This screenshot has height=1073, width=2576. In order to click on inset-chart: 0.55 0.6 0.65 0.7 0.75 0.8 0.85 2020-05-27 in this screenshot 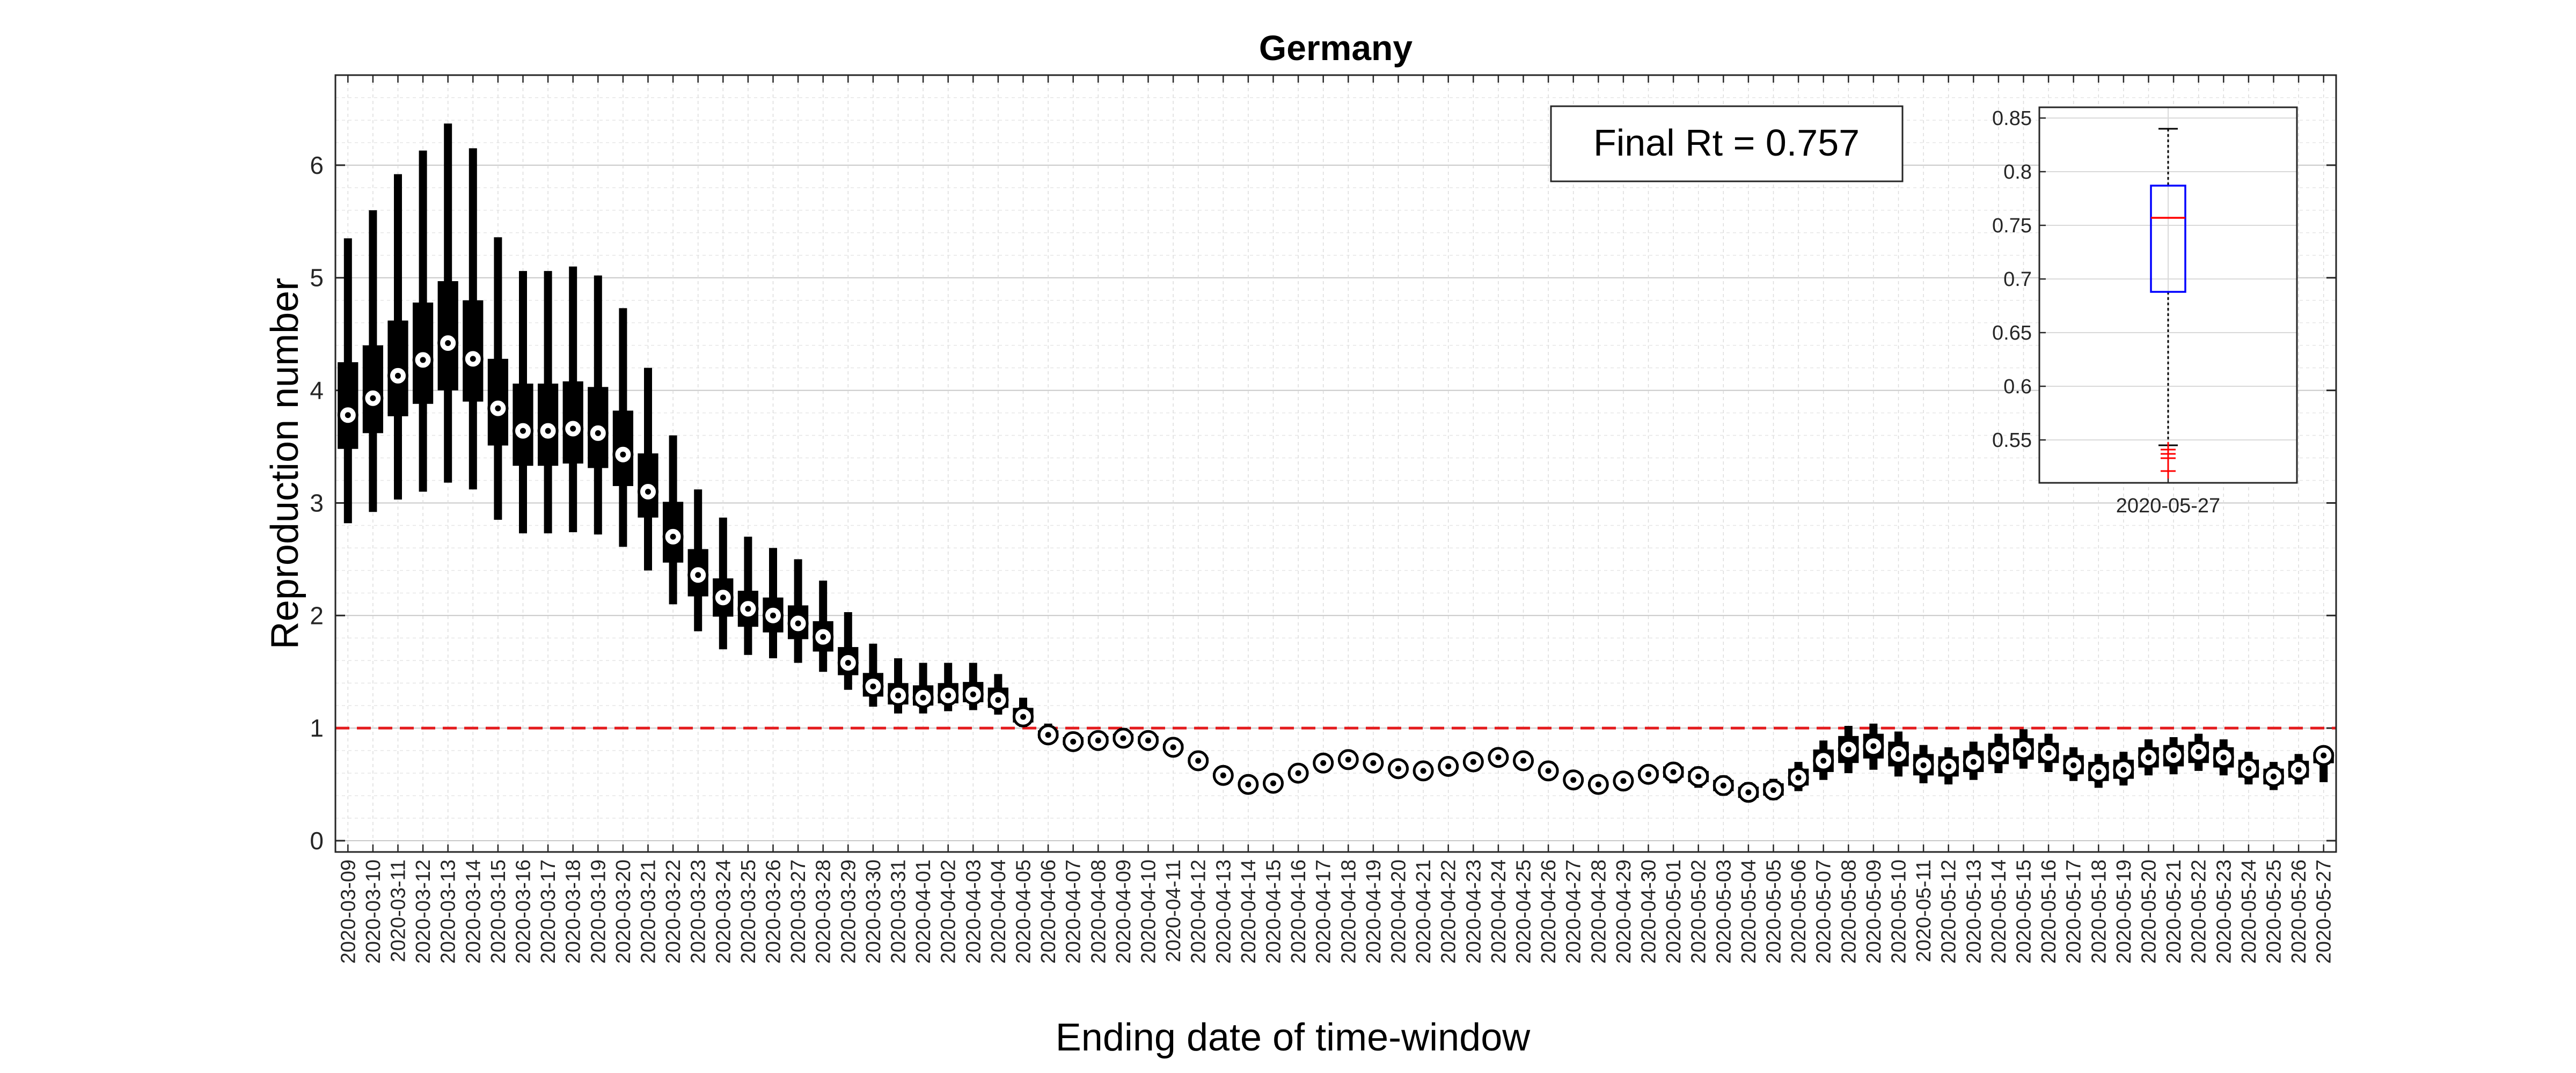, I will do `click(2145, 311)`.